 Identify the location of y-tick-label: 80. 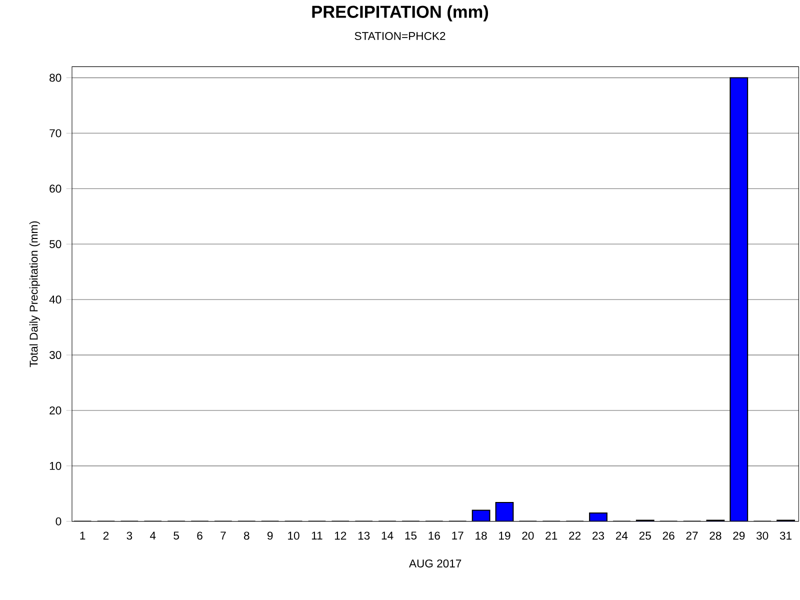
(56, 78).